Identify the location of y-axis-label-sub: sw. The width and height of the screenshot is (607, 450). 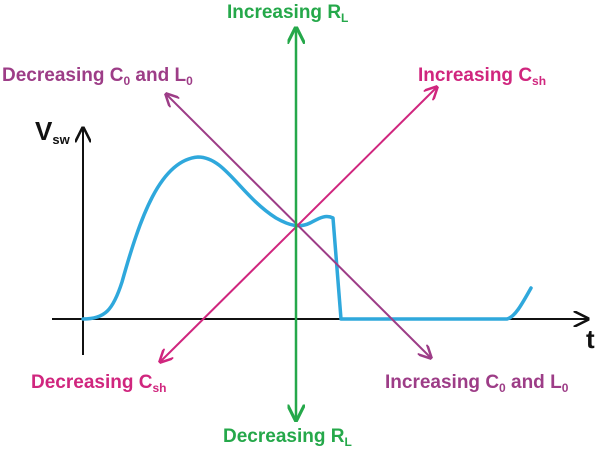
(61, 139).